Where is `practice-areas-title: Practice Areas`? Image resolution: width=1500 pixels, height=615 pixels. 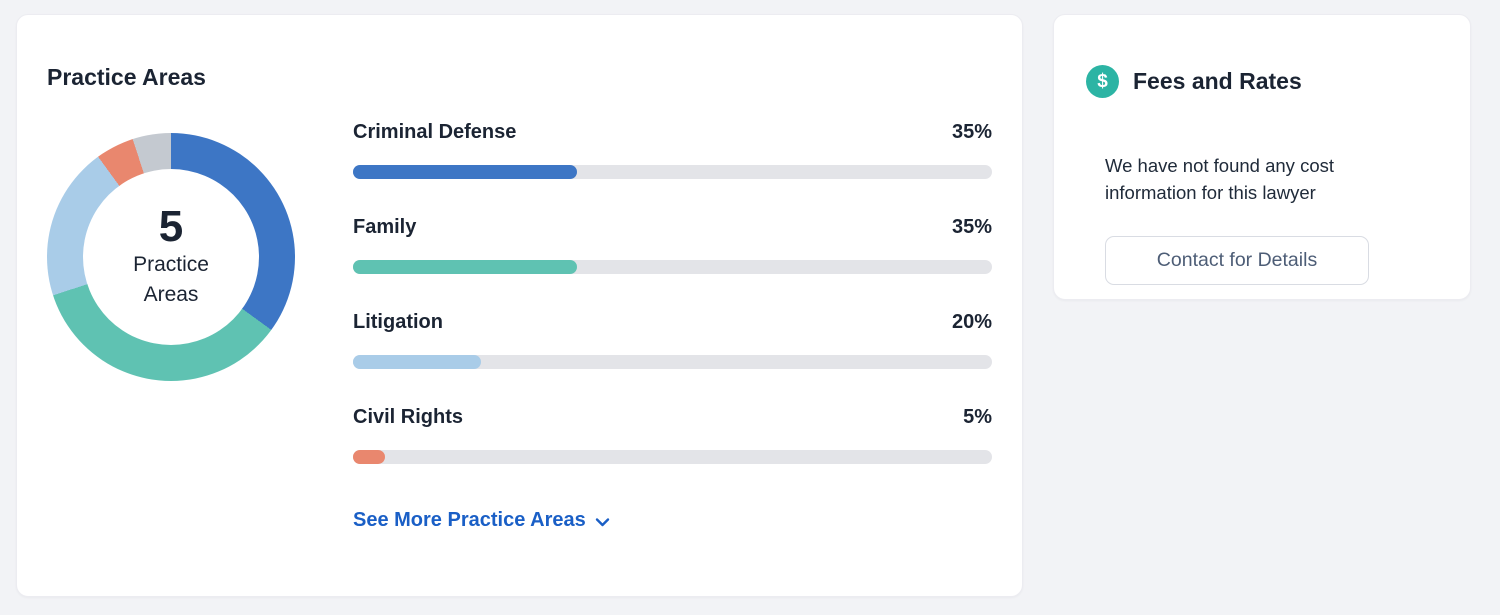 practice-areas-title: Practice Areas is located at coordinates (126, 77).